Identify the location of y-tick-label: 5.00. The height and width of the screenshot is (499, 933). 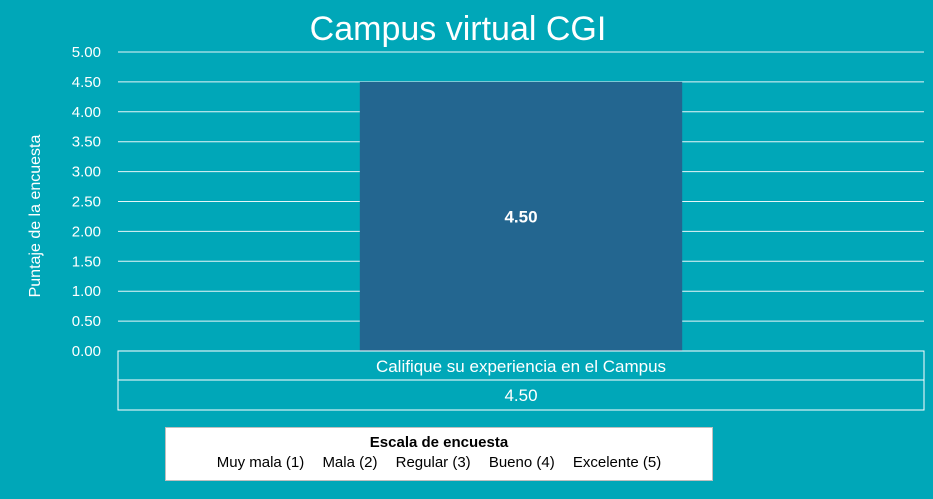
(86, 52).